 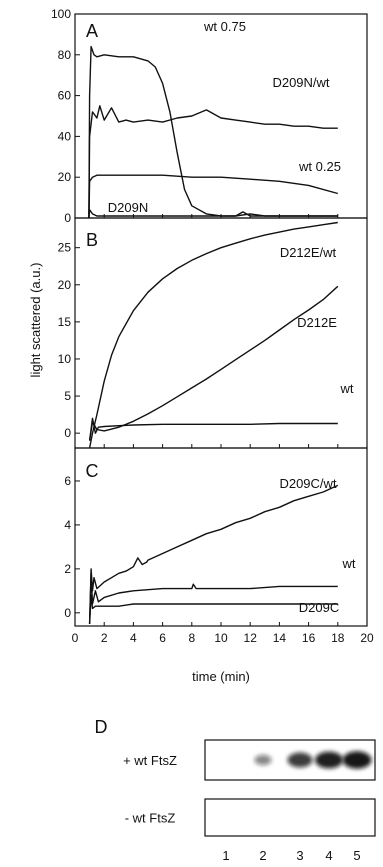 What do you see at coordinates (35, 320) in the screenshot?
I see `y-axis-title: light scattered (a.u.)` at bounding box center [35, 320].